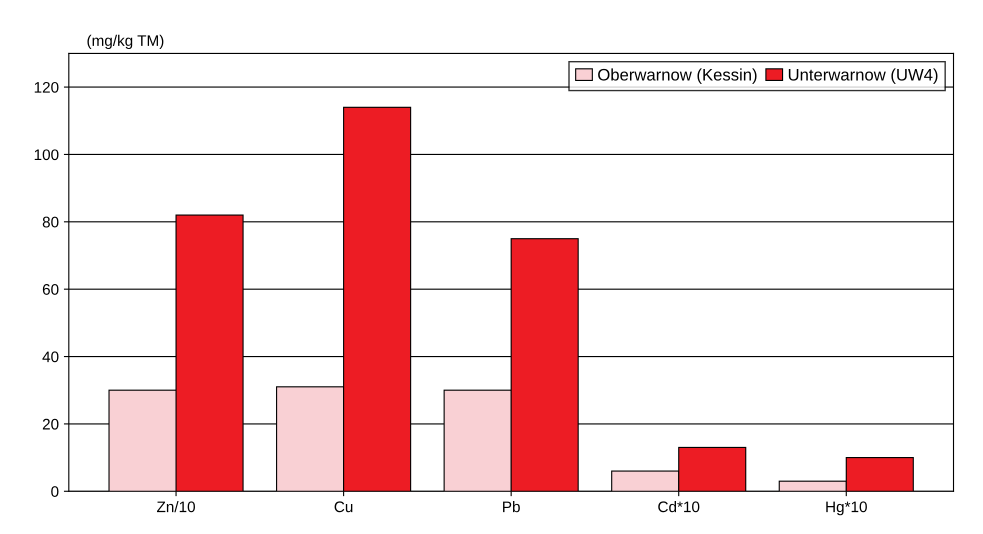 Image resolution: width=983 pixels, height=534 pixels. What do you see at coordinates (46, 154) in the screenshot?
I see `y-tick-label: 100` at bounding box center [46, 154].